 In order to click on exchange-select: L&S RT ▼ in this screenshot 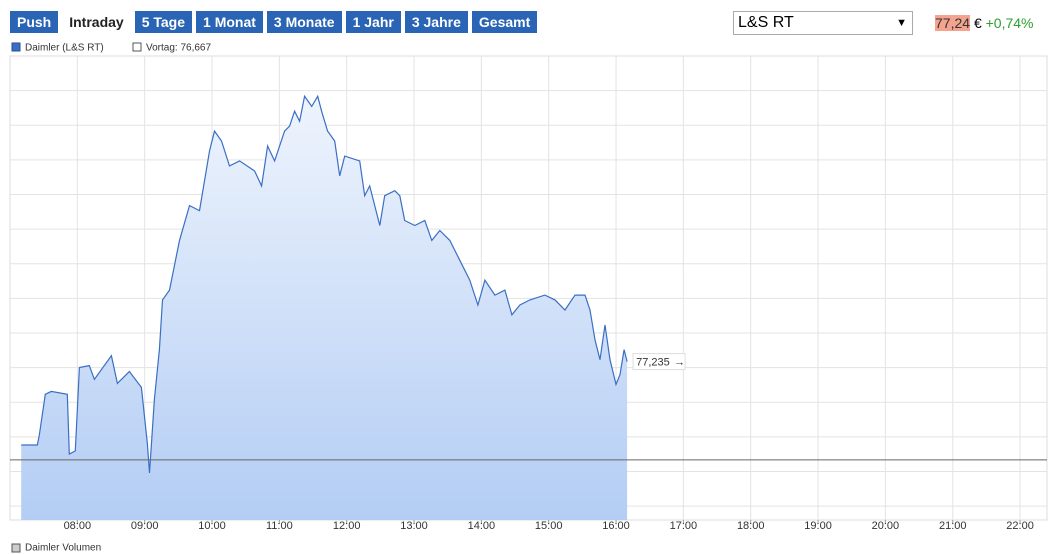, I will do `click(823, 23)`.